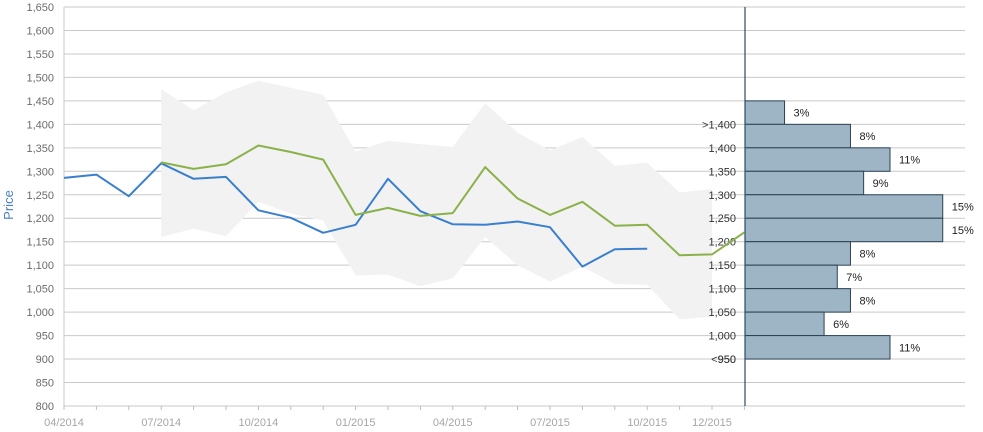 Image resolution: width=983 pixels, height=432 pixels. I want to click on y-tick-label: 850, so click(45, 384).